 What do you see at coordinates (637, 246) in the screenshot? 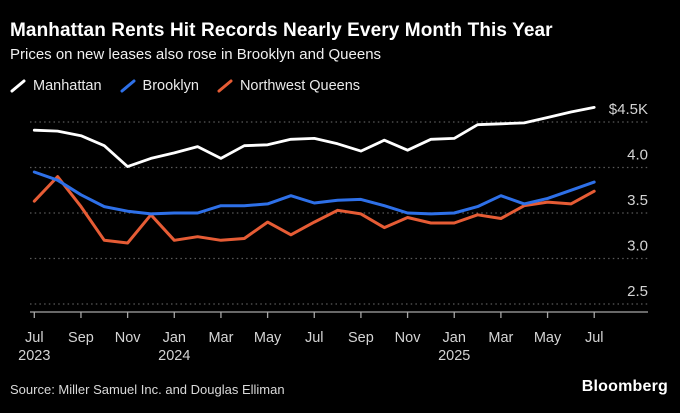
I see `y-axis-label-3: 3.0` at bounding box center [637, 246].